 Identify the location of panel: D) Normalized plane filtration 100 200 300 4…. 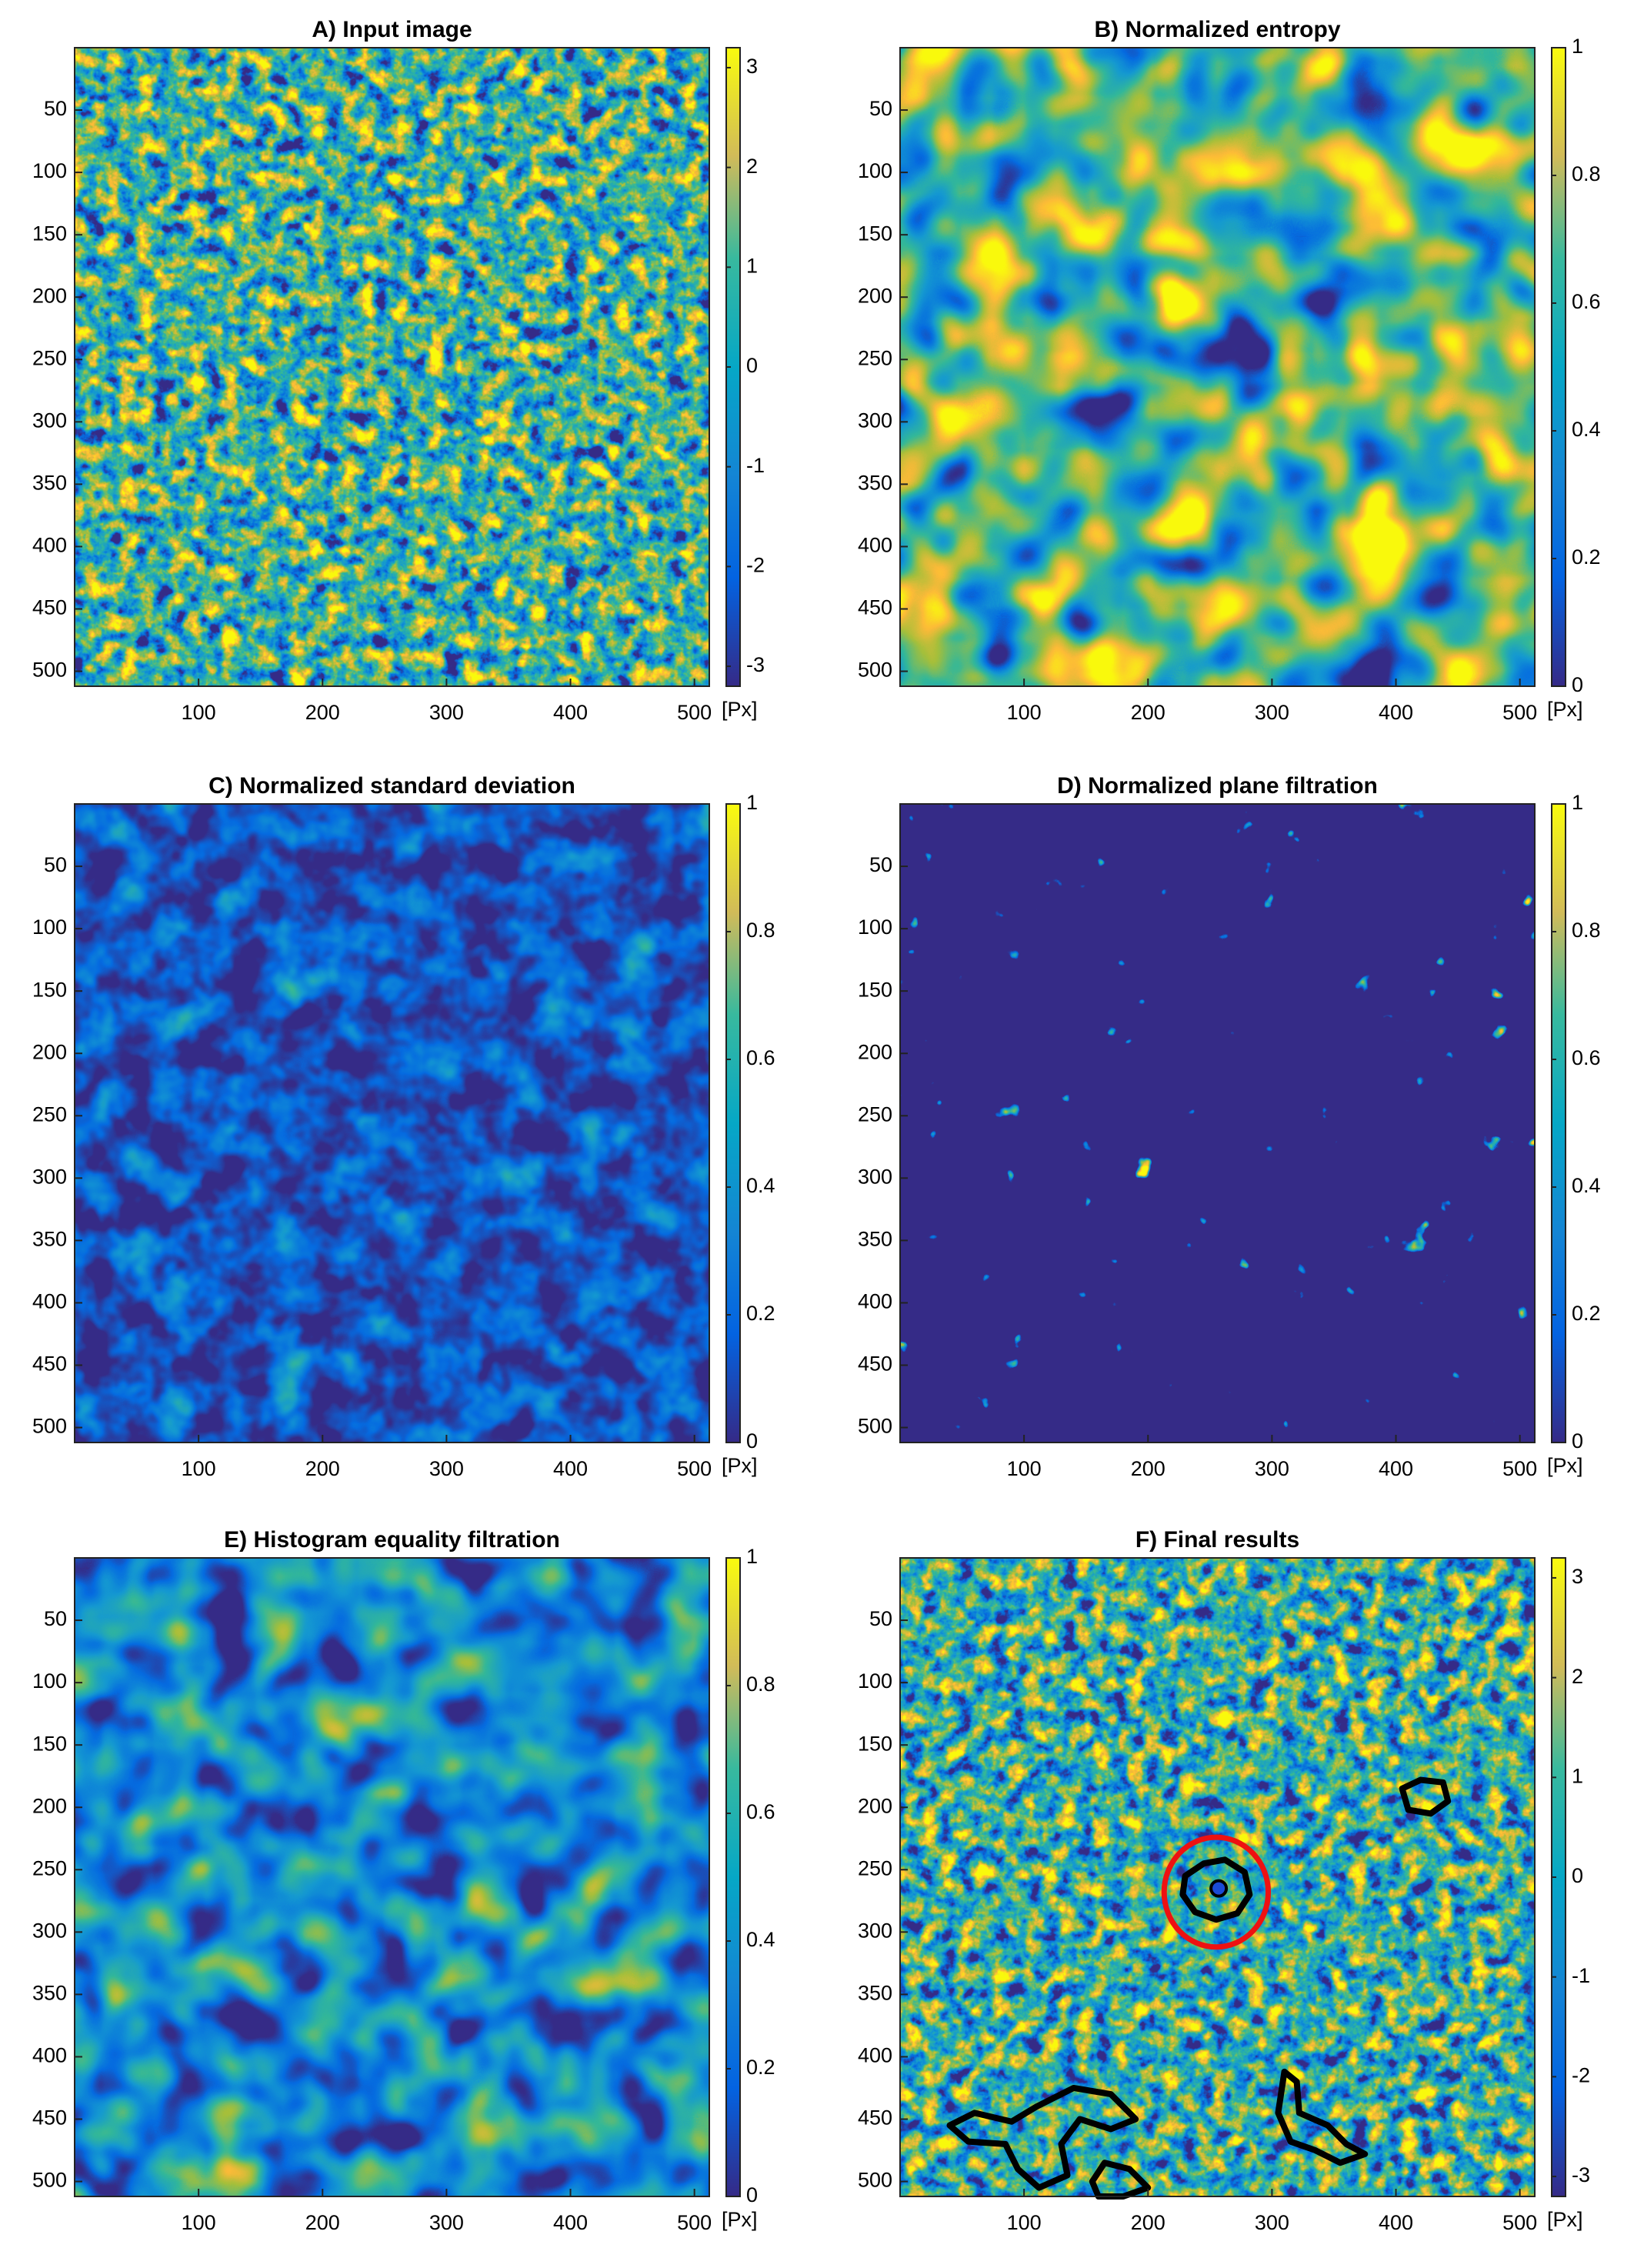
(1229, 1127).